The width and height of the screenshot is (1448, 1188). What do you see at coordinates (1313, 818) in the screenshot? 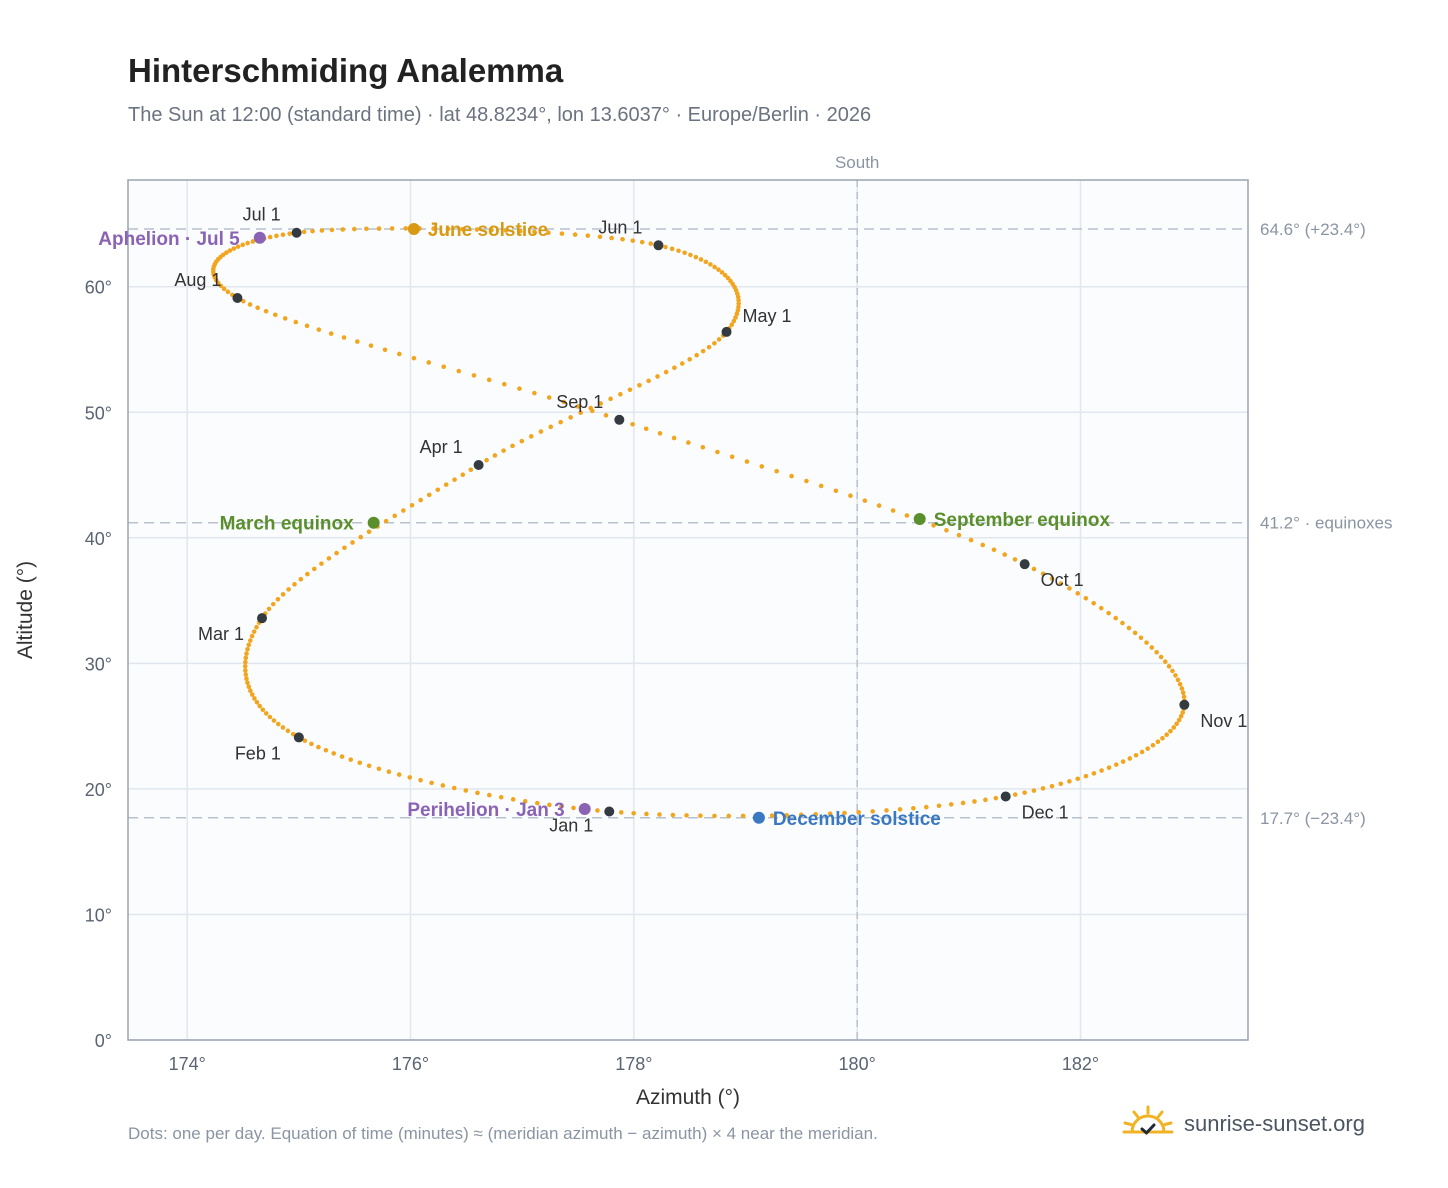
I see `reference-line-label: 17.7° (−23.4°)` at bounding box center [1313, 818].